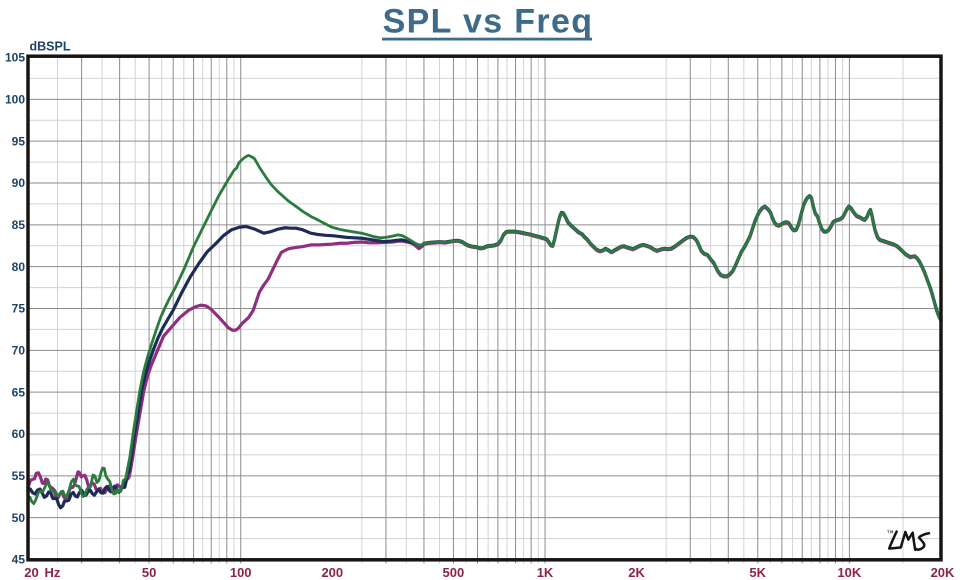 The height and width of the screenshot is (580, 964). What do you see at coordinates (19, 560) in the screenshot?
I see `svg-text: 45` at bounding box center [19, 560].